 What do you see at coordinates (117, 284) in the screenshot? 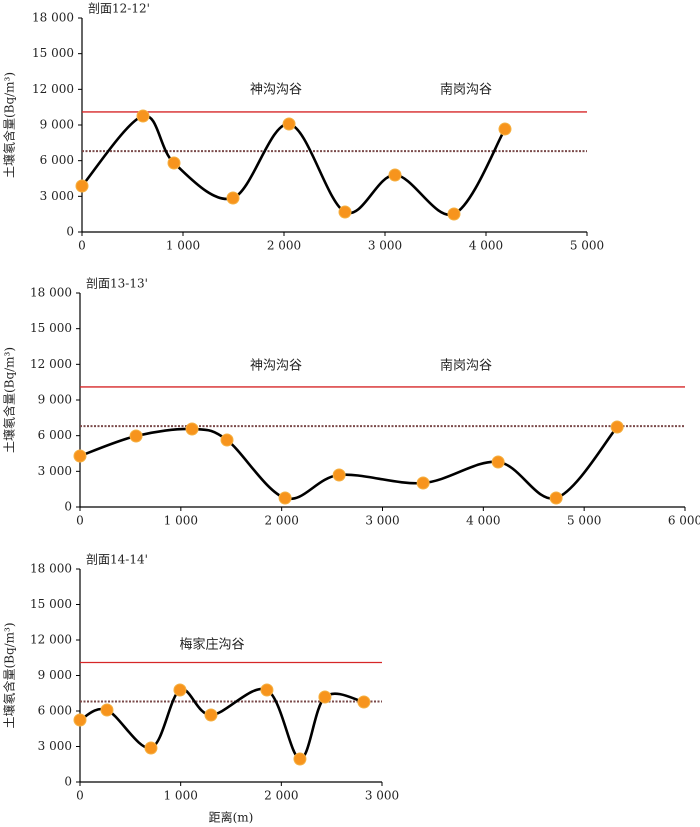
I see `chart-title: 剖面13-13'` at bounding box center [117, 284].